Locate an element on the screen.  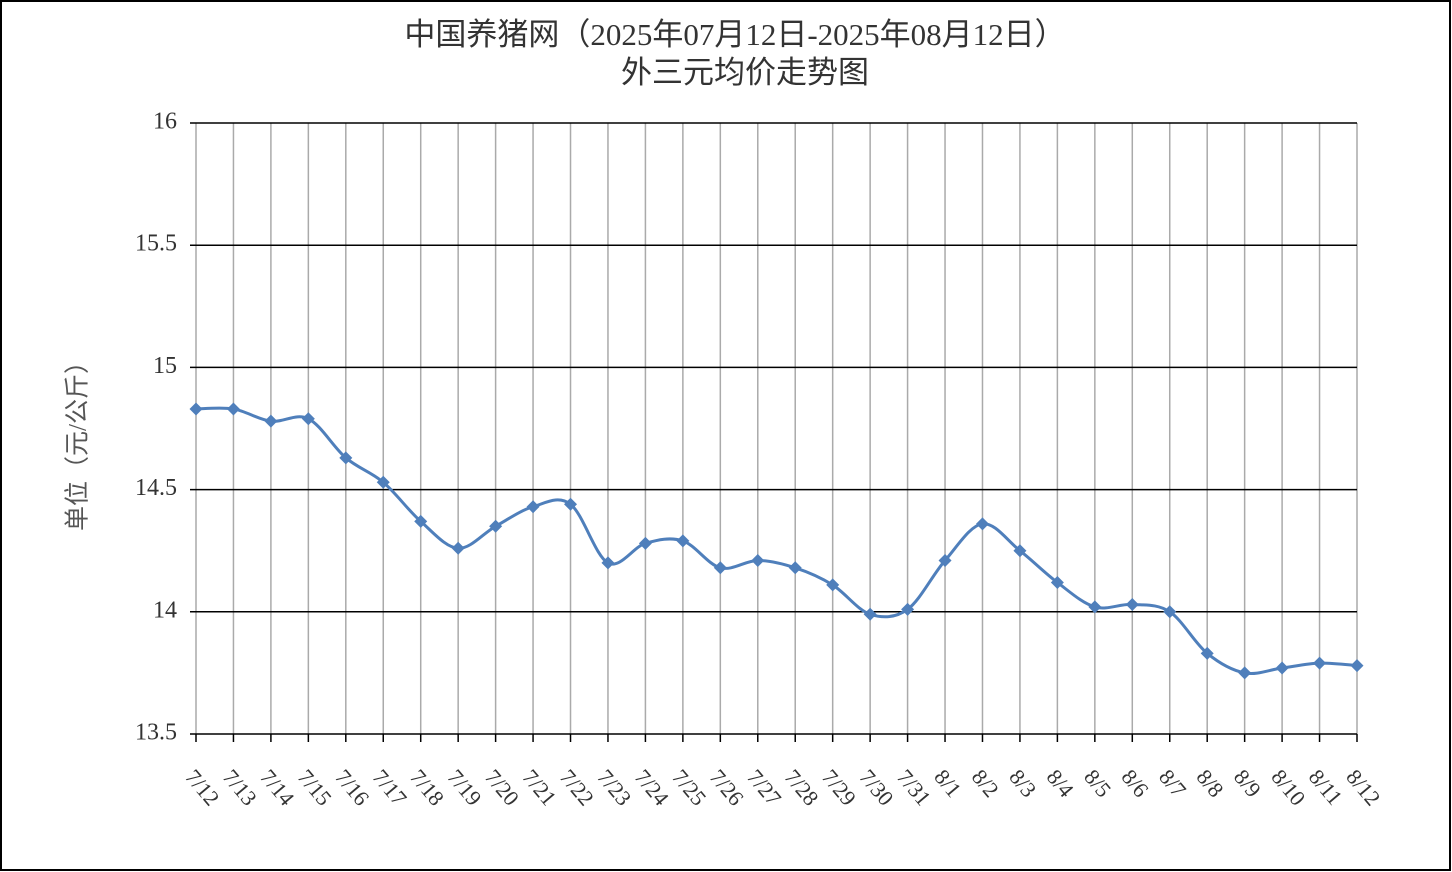
y-axis-label: 单位（元/公斤） is located at coordinates (78, 440).